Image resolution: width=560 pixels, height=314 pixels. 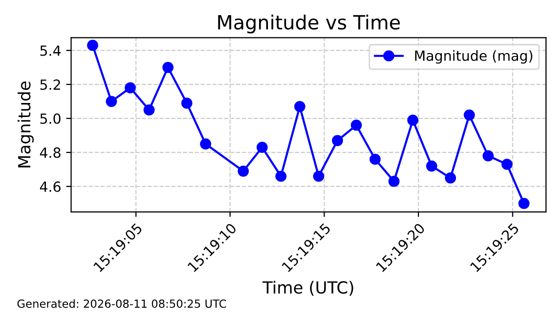 What do you see at coordinates (473, 57) in the screenshot?
I see `legend-label: Magnitude (mag)` at bounding box center [473, 57].